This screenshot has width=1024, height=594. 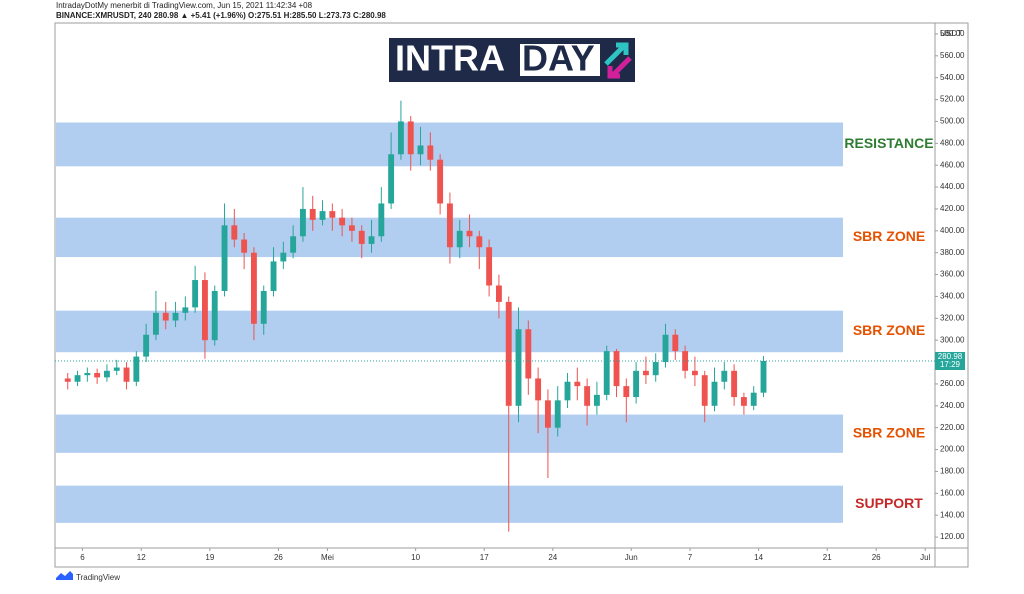 I want to click on x-tick-label: 24, so click(x=552, y=557).